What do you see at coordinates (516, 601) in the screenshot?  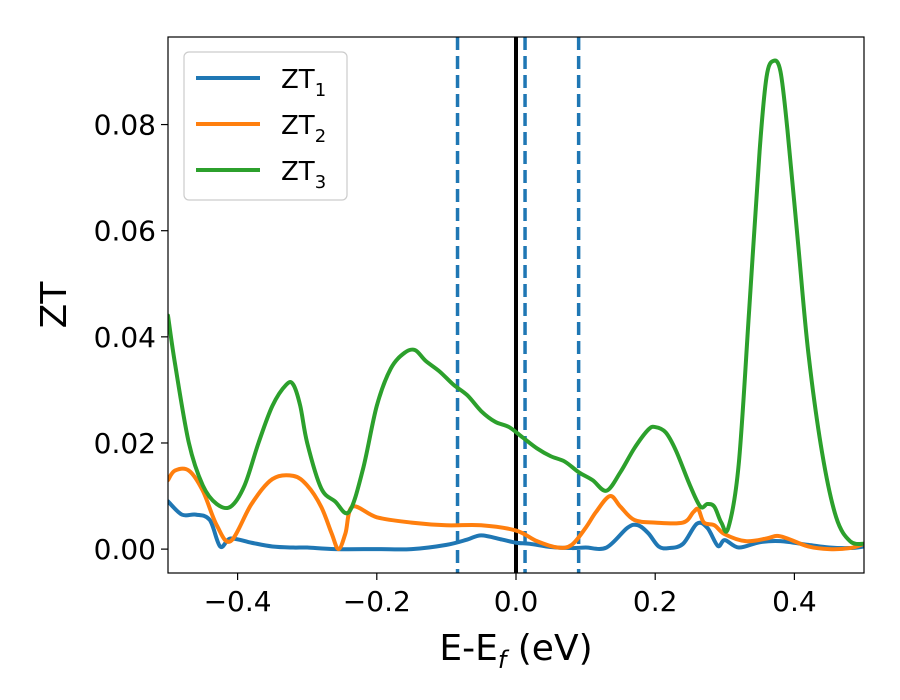 I see `x-tick-label: 0.0` at bounding box center [516, 601].